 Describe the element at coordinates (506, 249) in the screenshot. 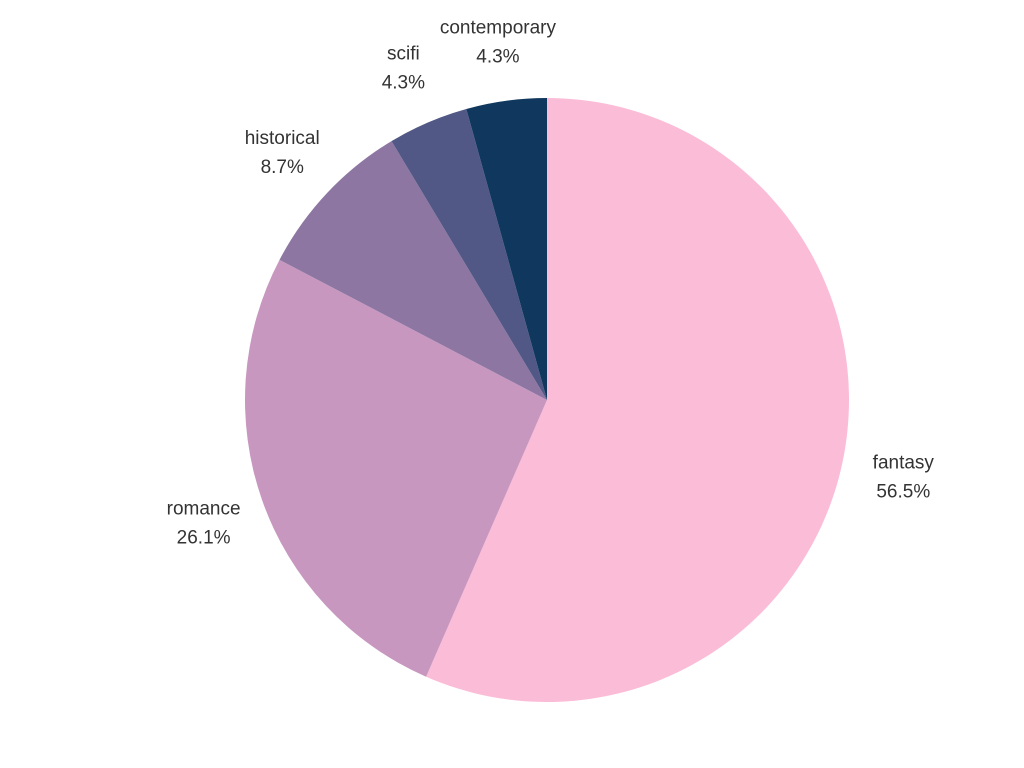

I see `pie-slice-contemporary` at that location.